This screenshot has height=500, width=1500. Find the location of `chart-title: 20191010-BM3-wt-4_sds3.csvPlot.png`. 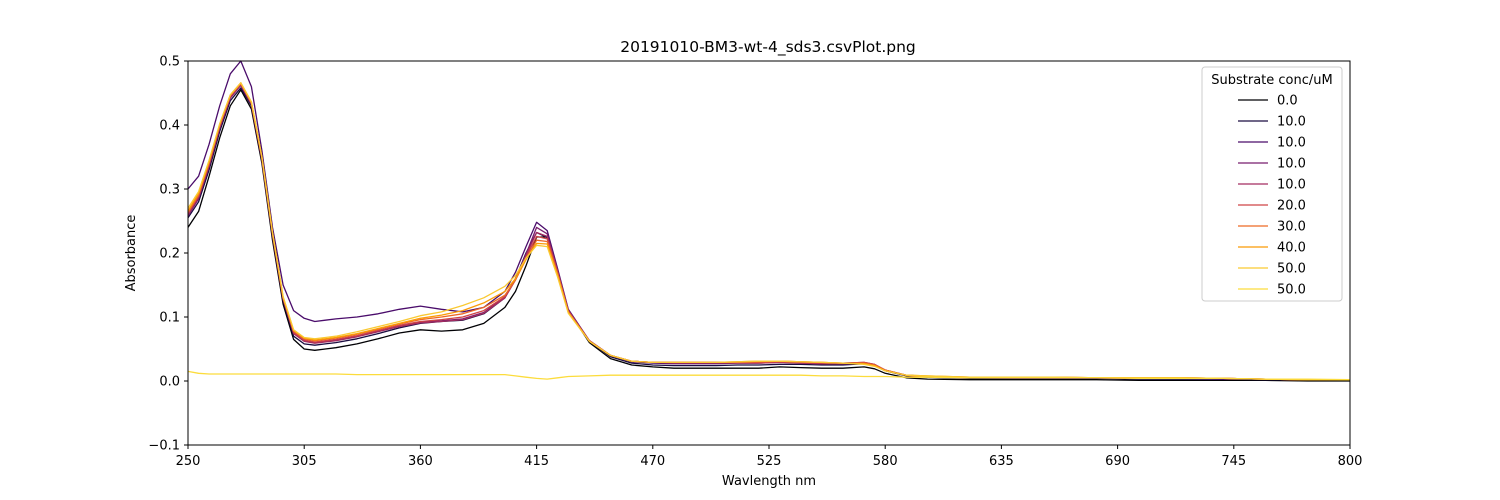

chart-title: 20191010-BM3-wt-4_sds3.csvPlot.png is located at coordinates (768, 47).